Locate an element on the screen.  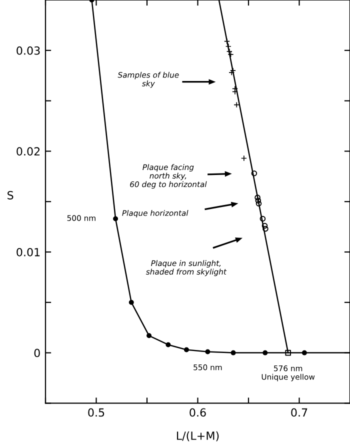
x-axis-title: L/(L+M) is located at coordinates (197, 436).